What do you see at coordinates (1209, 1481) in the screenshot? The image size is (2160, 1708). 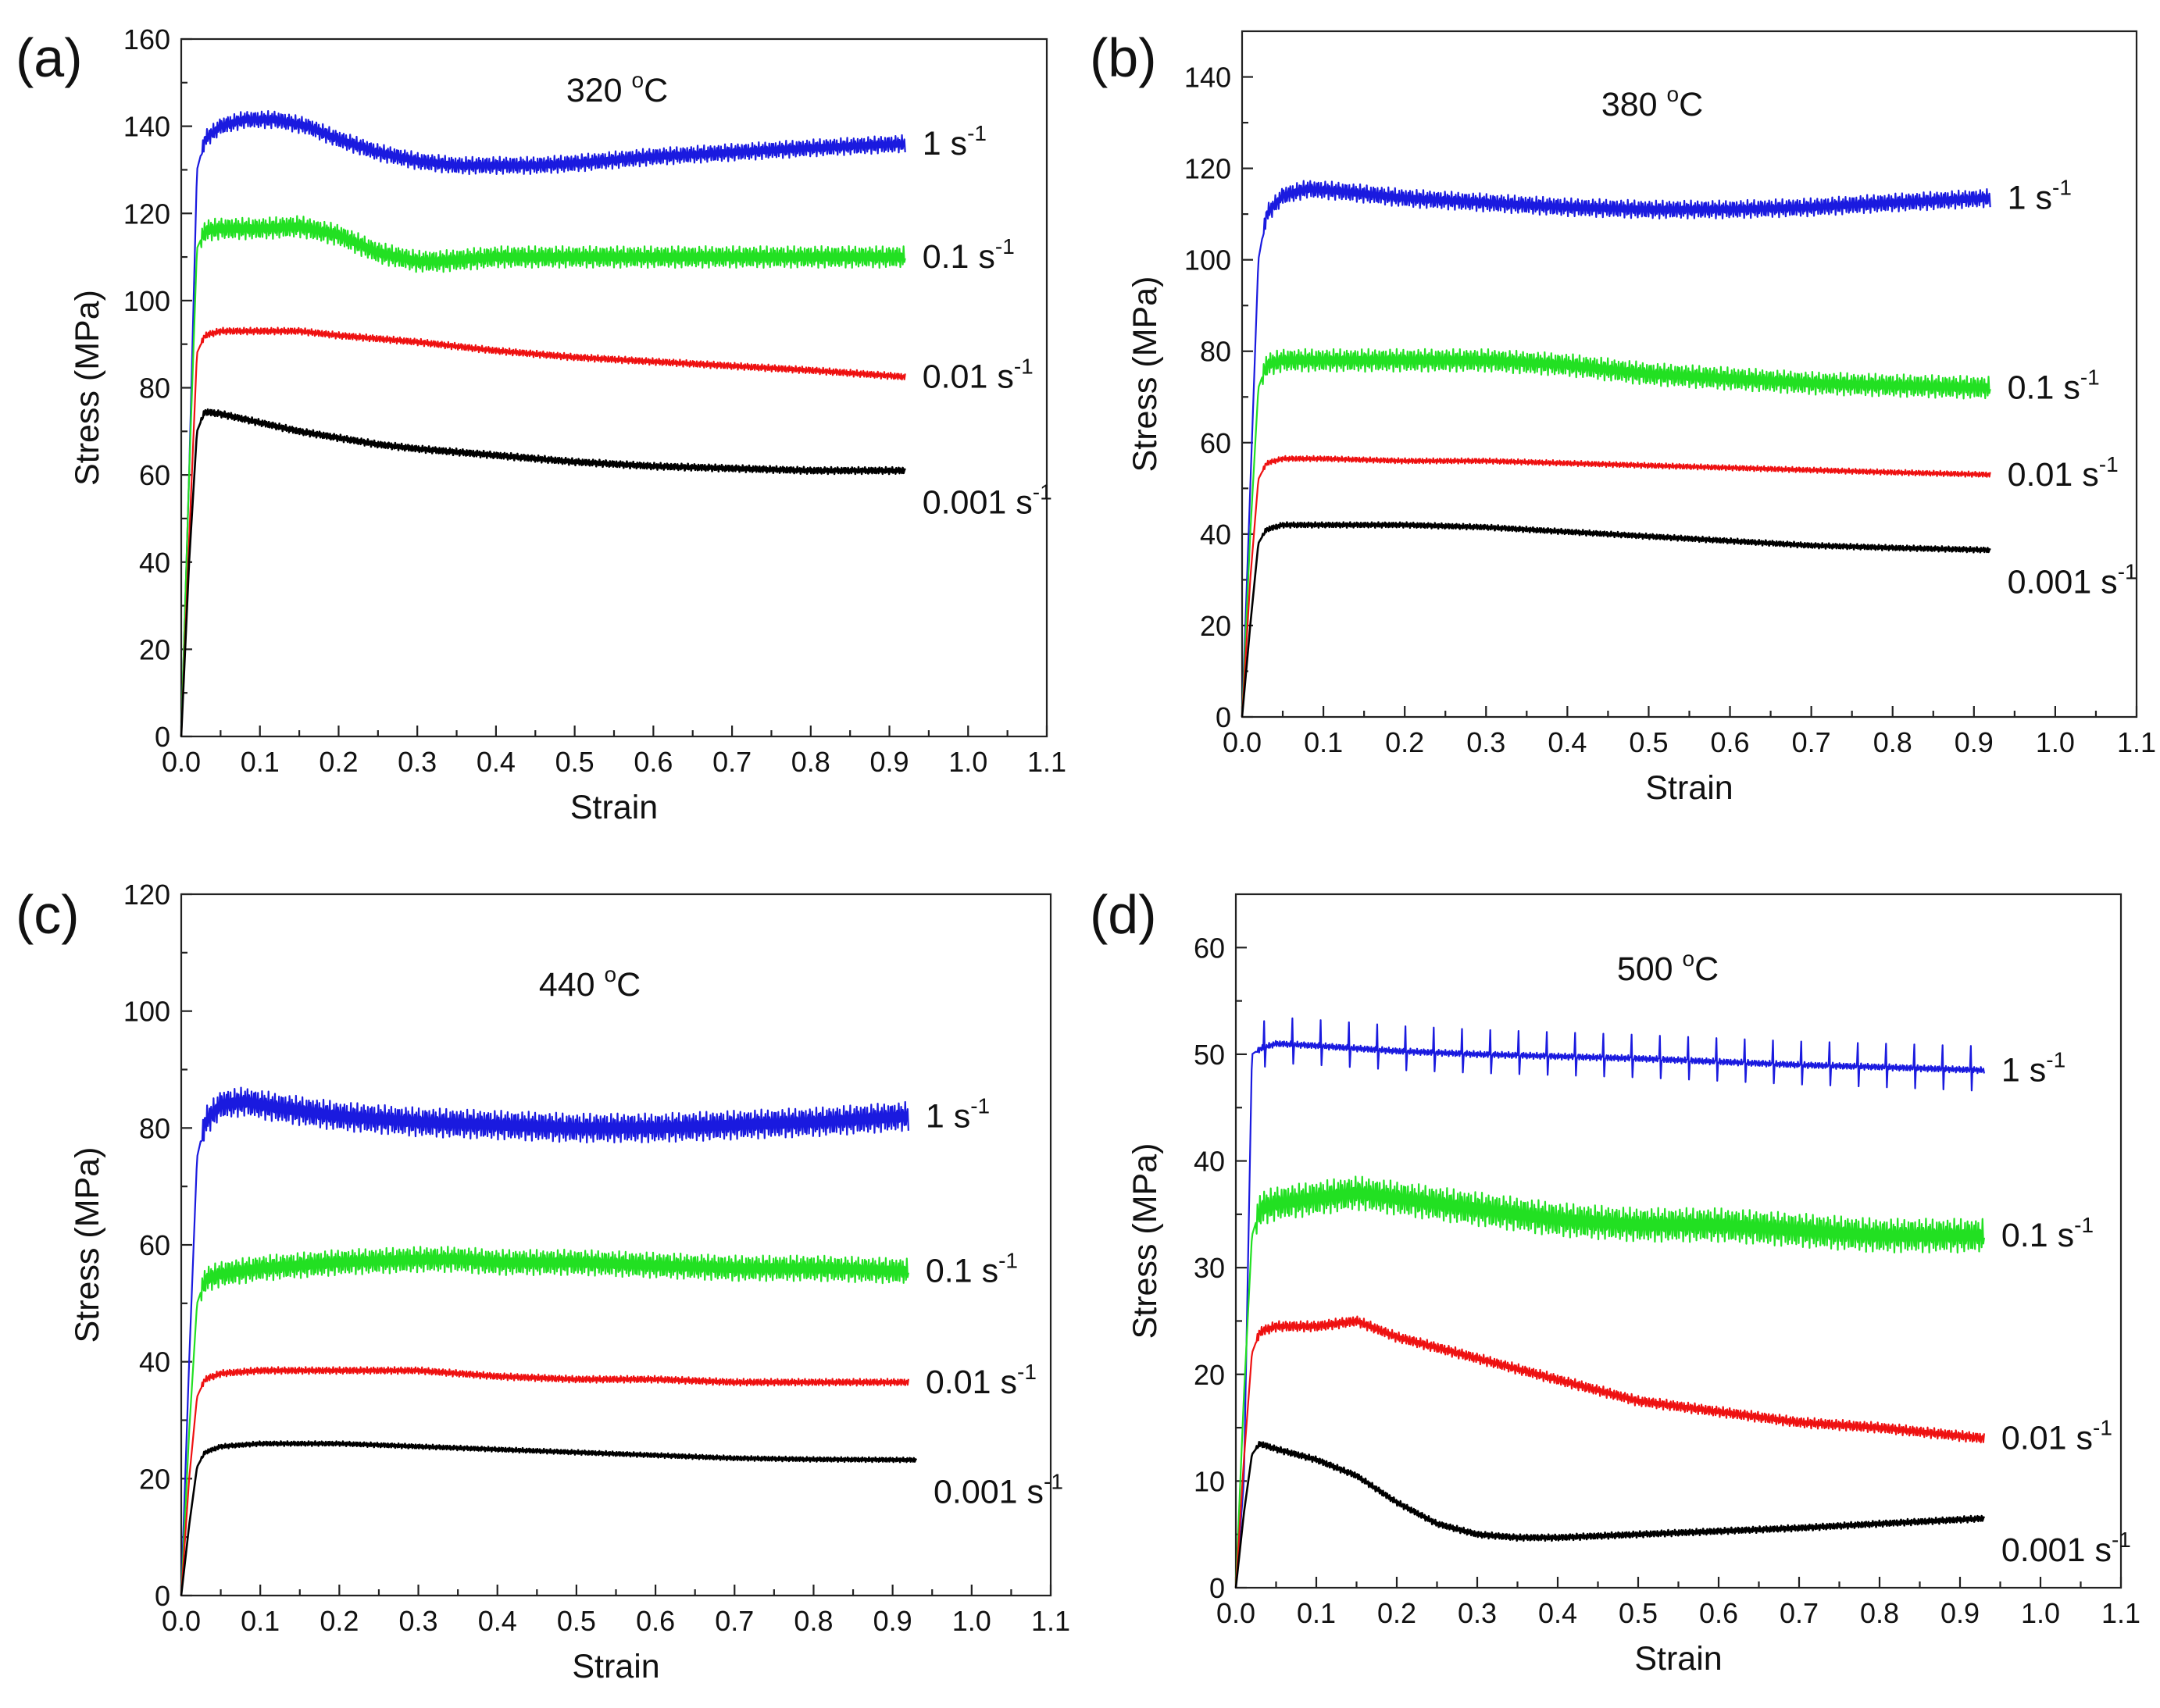 I see `y-tick-label: 10` at bounding box center [1209, 1481].